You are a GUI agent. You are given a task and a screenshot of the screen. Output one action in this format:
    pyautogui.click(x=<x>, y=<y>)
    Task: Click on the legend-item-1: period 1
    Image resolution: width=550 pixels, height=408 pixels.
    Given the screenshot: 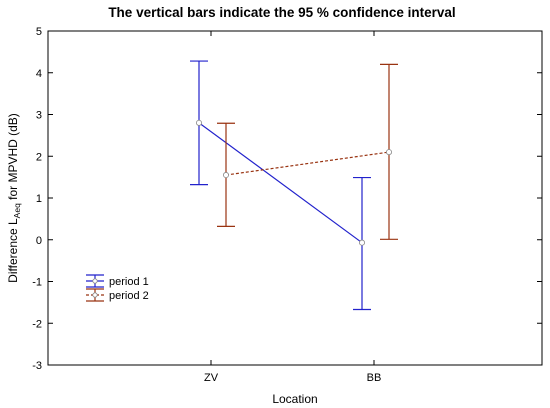 What is the action you would take?
    pyautogui.click(x=117, y=281)
    